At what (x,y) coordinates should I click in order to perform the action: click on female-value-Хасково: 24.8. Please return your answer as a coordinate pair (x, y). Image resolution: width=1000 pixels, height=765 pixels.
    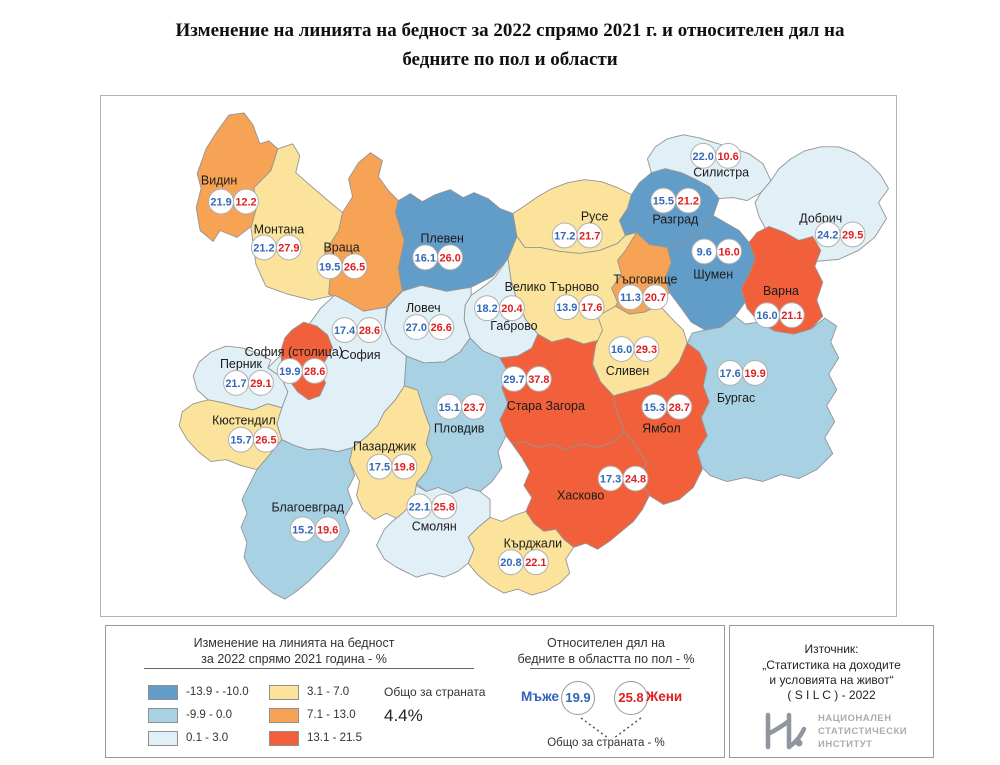
    Looking at the image, I should click on (635, 480).